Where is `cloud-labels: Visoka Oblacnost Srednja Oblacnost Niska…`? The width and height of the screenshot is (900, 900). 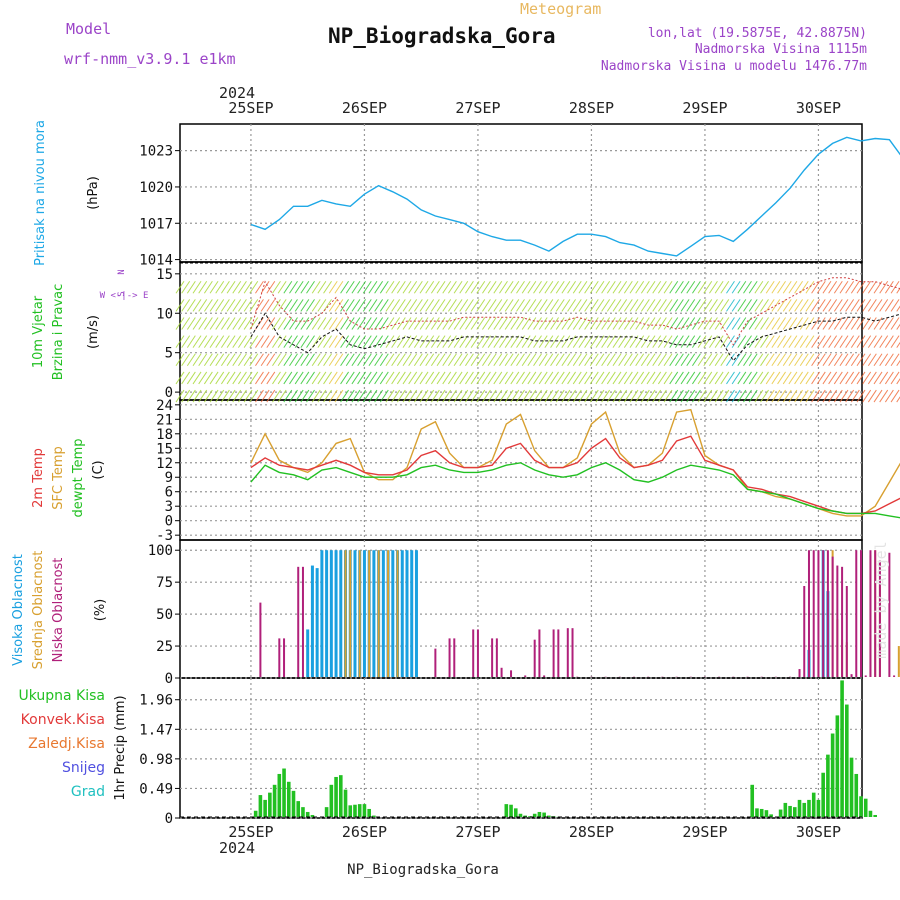 cloud-labels: Visoka Oblacnost Srednja Oblacnost Niska… is located at coordinates (59, 610).